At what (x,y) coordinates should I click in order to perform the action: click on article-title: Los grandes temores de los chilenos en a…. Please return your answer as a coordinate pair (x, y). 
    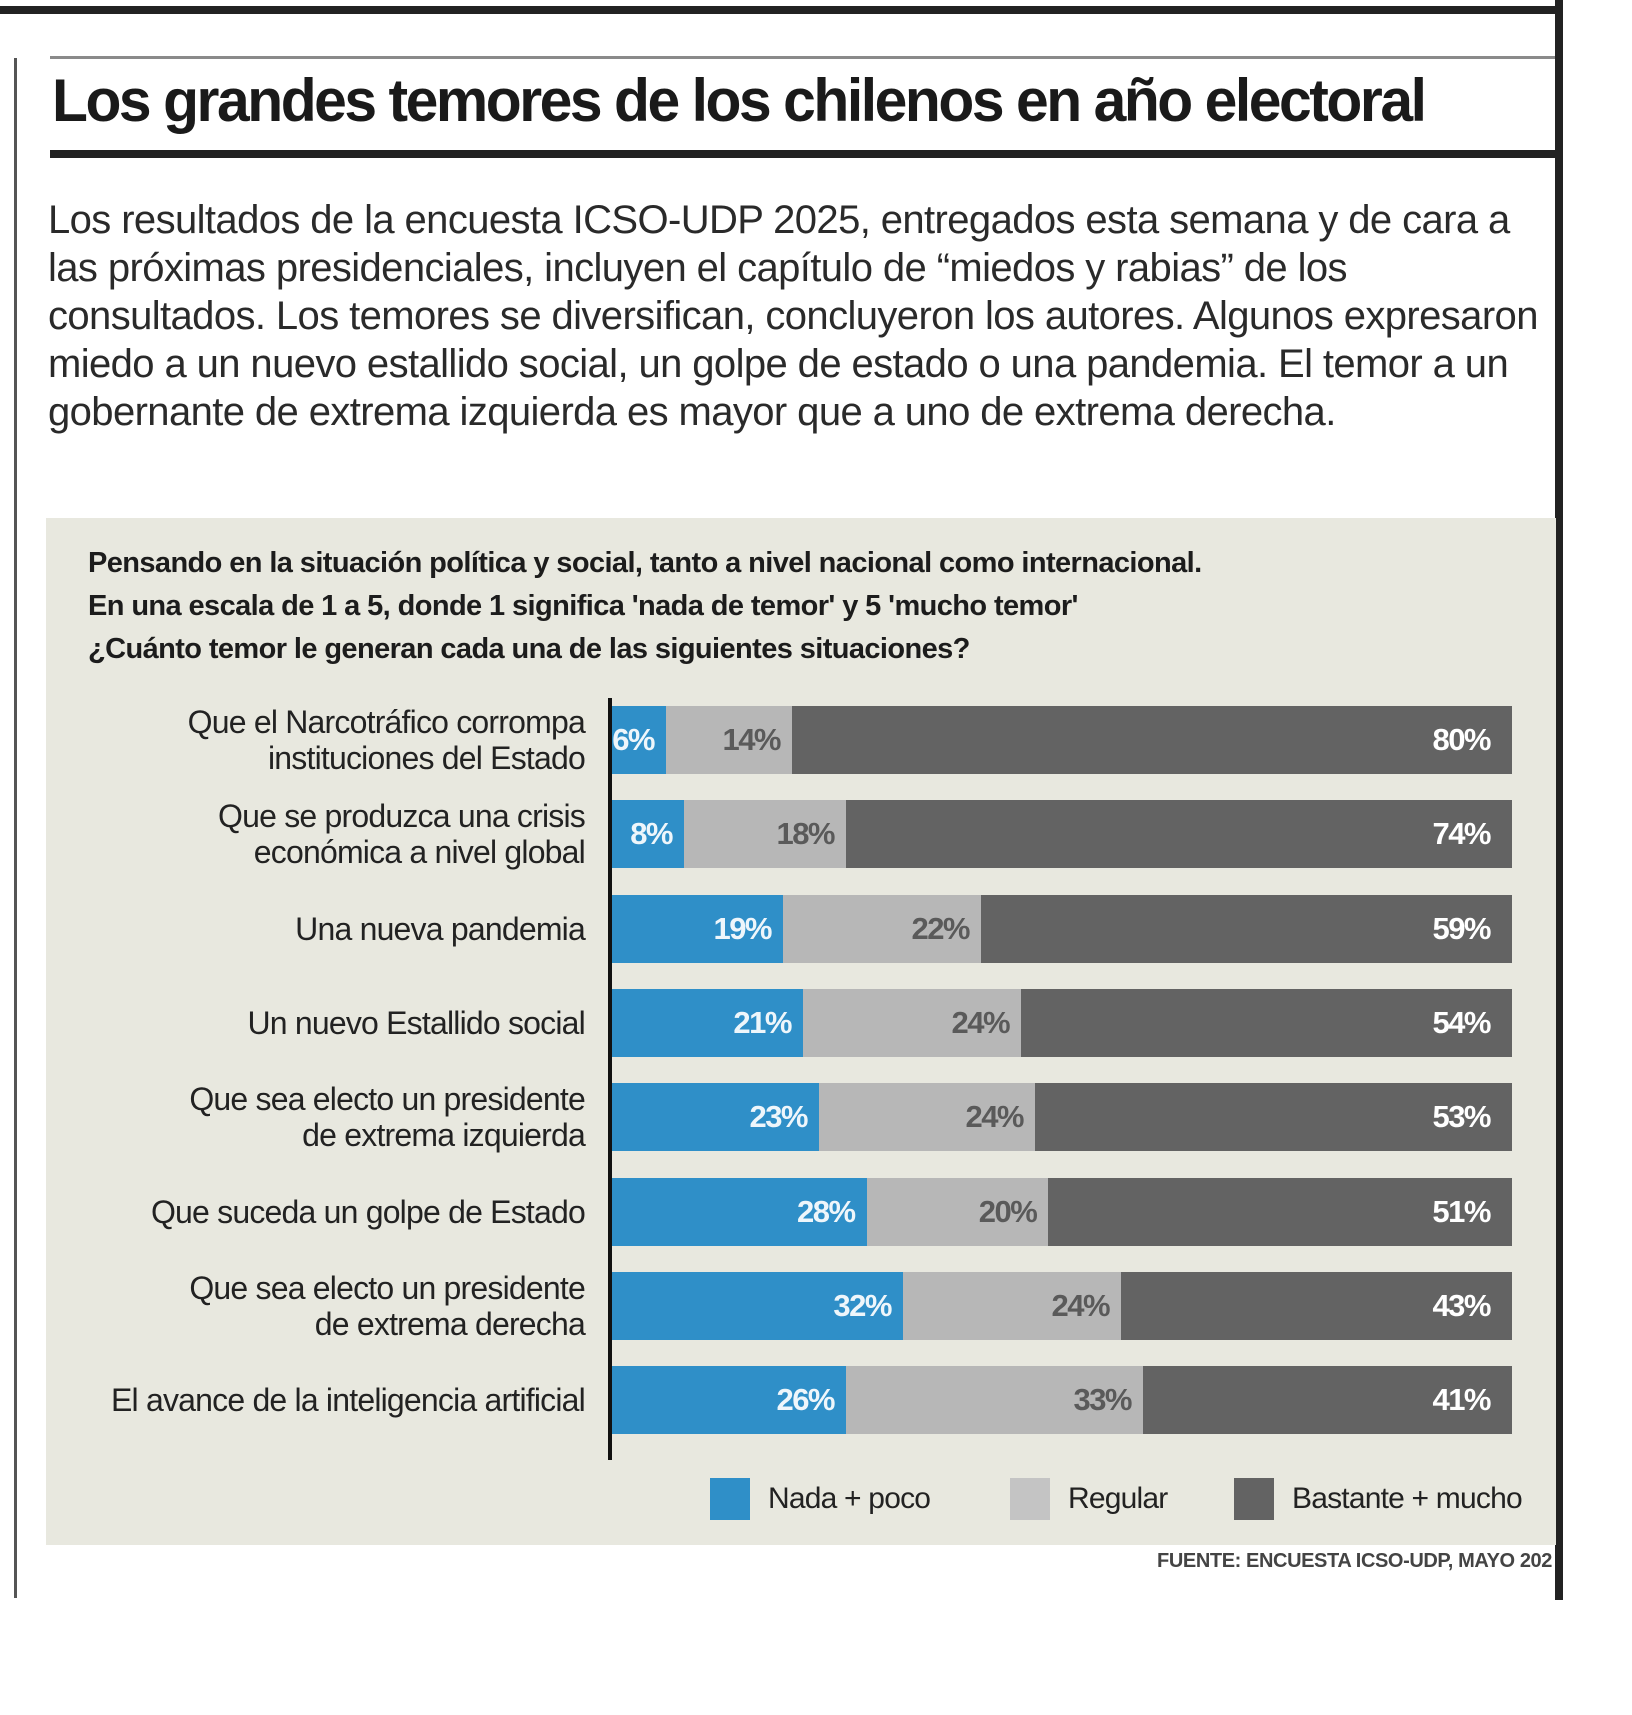
    Looking at the image, I should click on (739, 100).